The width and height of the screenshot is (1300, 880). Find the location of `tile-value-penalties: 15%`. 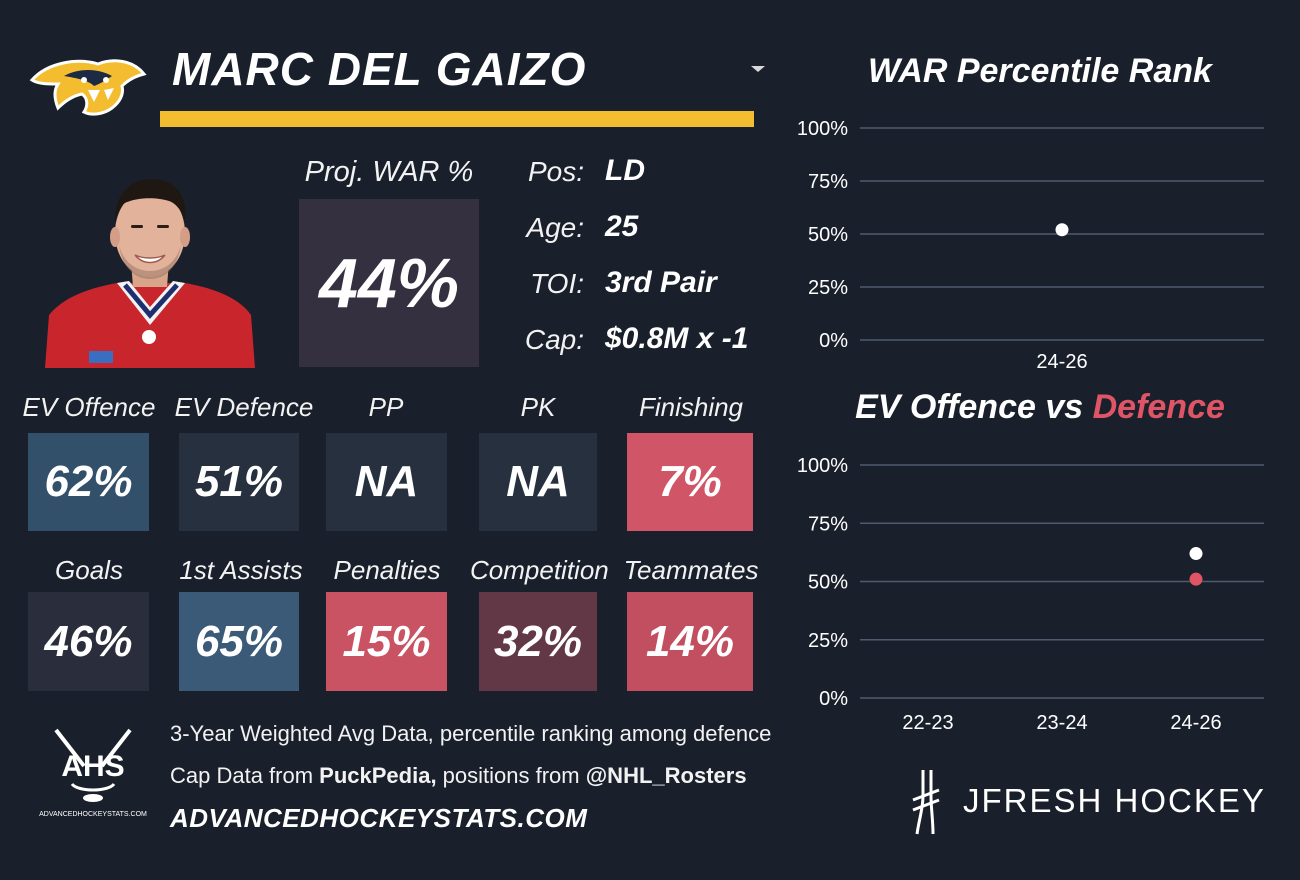

tile-value-penalties: 15% is located at coordinates (386, 641).